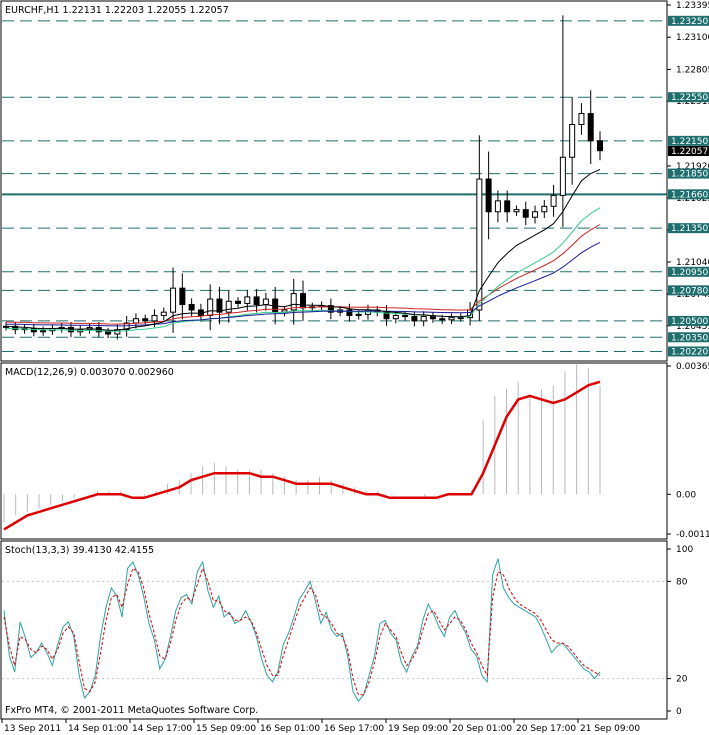 The height and width of the screenshot is (735, 709). What do you see at coordinates (682, 680) in the screenshot?
I see `stoch-tick-label: 20` at bounding box center [682, 680].